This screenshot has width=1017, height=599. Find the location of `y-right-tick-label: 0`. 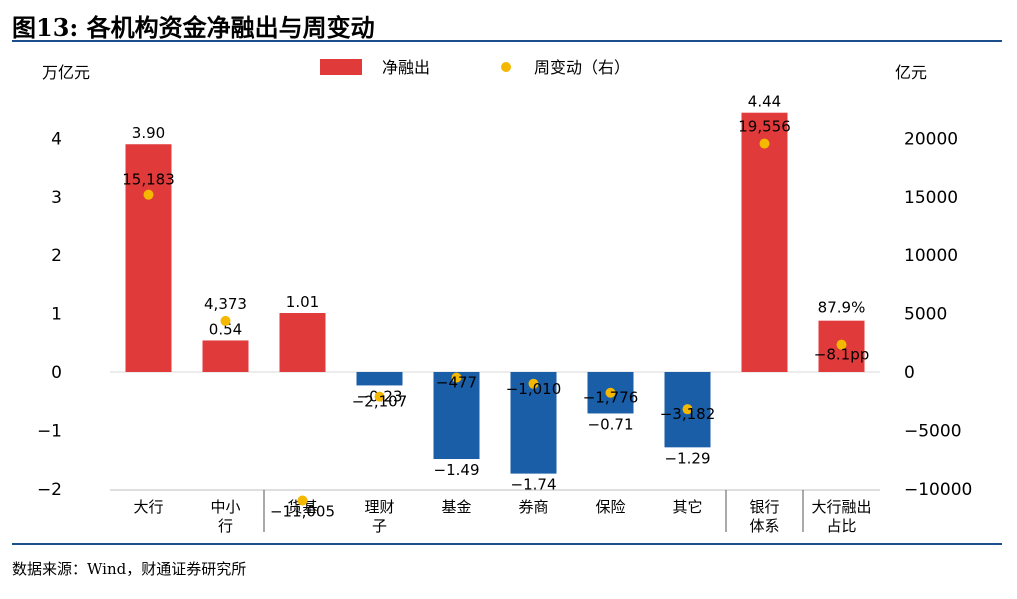

y-right-tick-label: 0 is located at coordinates (909, 373).